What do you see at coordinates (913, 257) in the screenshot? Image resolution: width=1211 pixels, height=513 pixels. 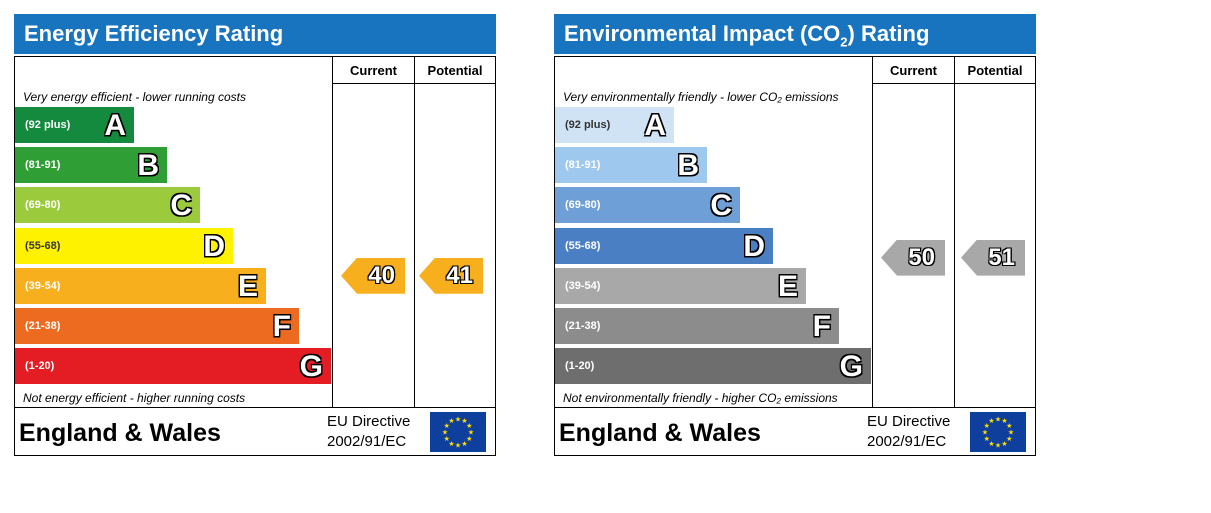 I see `current-rating-arrow: 50` at bounding box center [913, 257].